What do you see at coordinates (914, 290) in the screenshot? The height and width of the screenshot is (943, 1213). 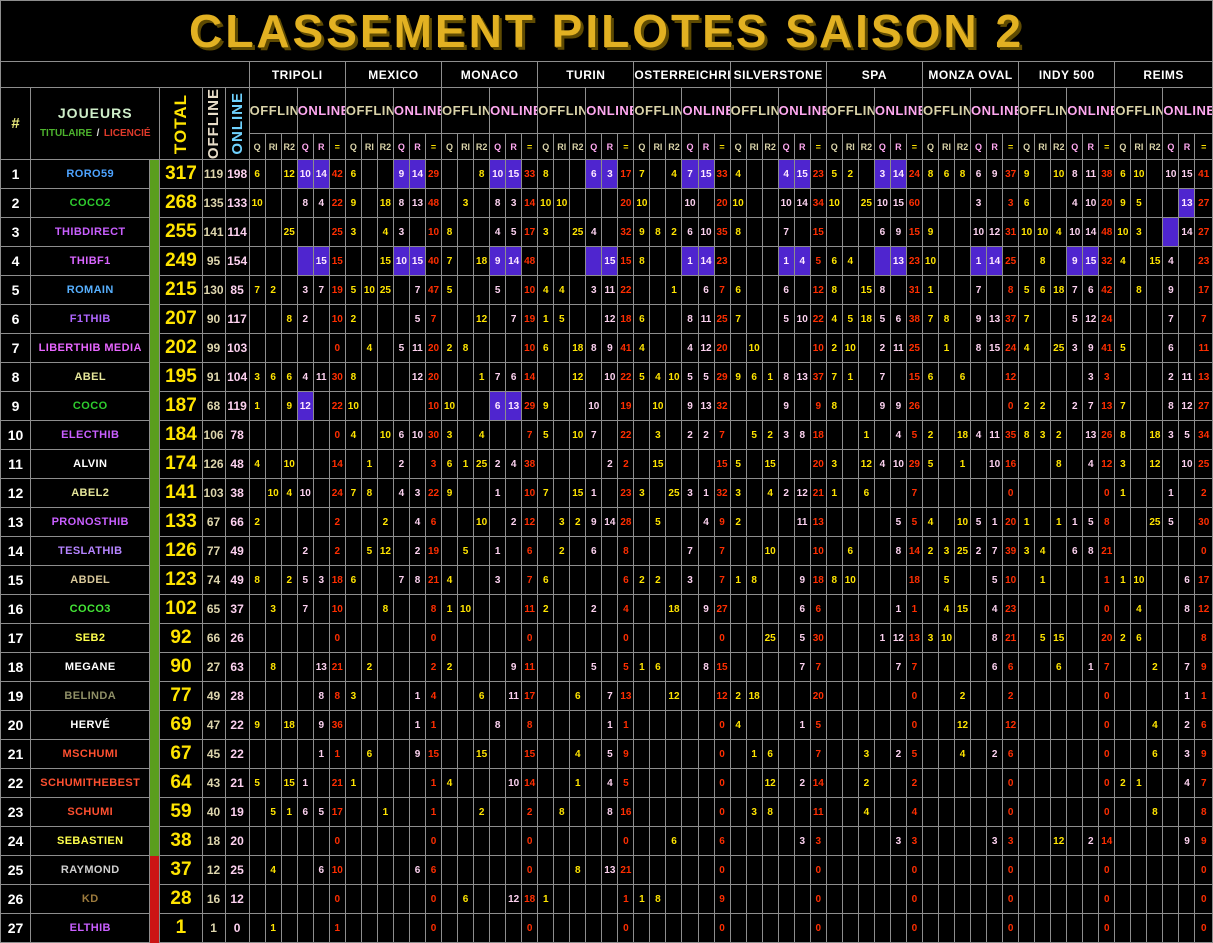 I see `score-spa-total-equals: 31` at bounding box center [914, 290].